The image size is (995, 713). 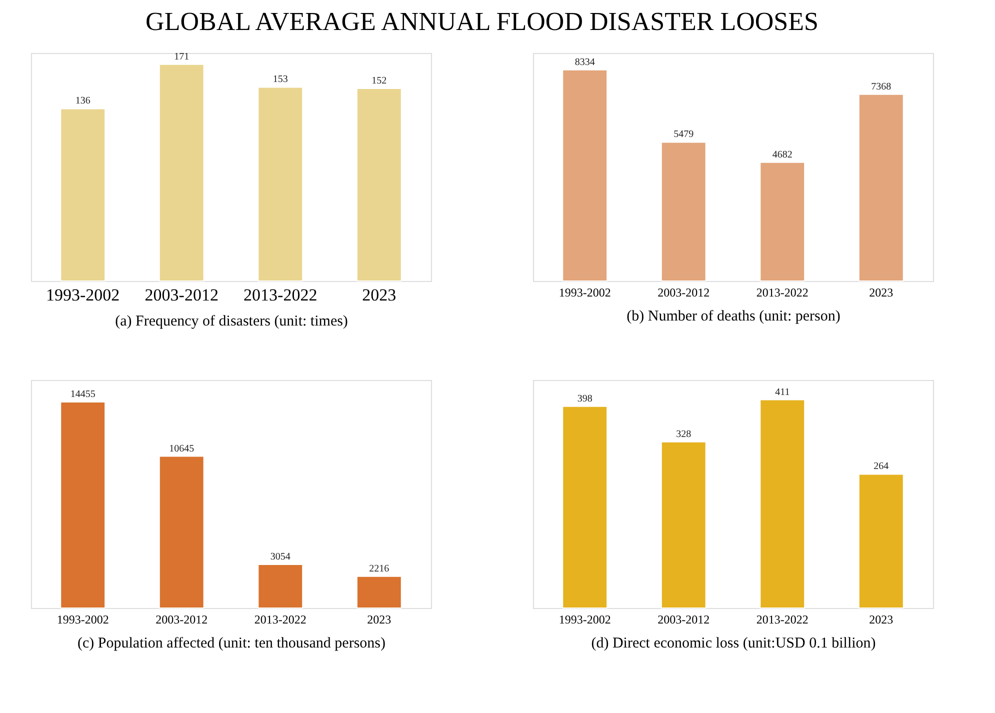 I want to click on data-label: 264, so click(x=881, y=466).